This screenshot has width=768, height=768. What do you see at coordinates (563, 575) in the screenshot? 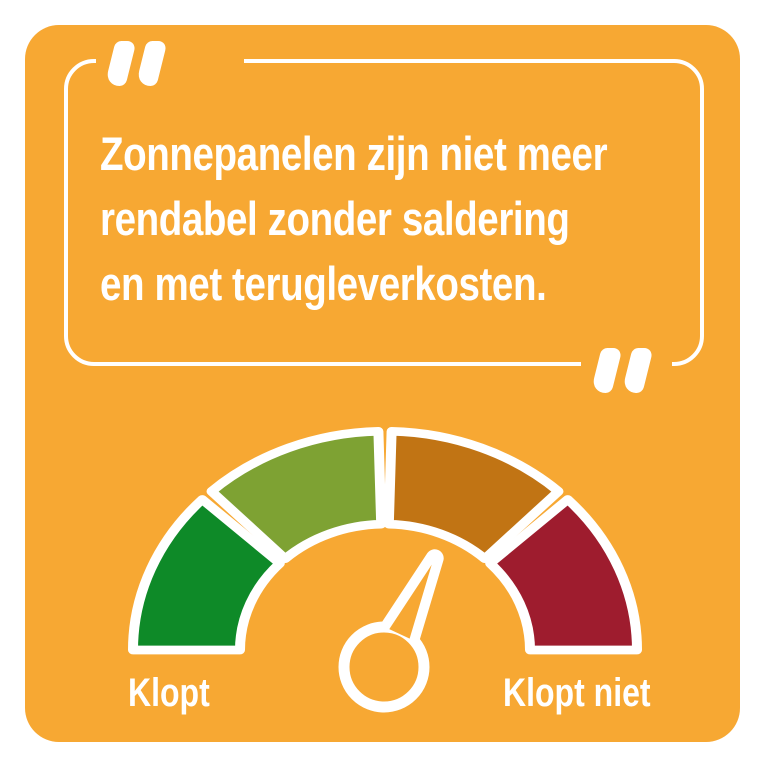
I see `segment-dark-red` at bounding box center [563, 575].